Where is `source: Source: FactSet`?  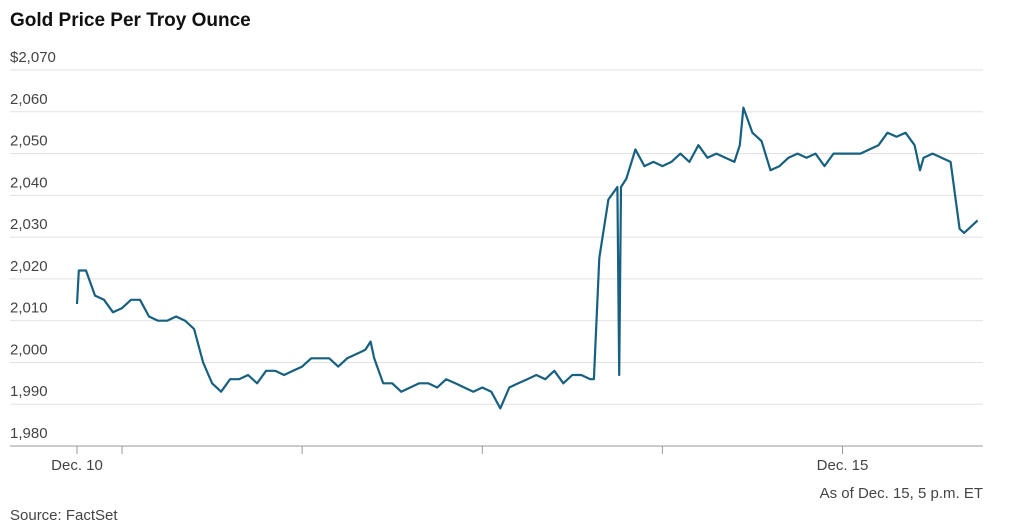
source: Source: FactSet is located at coordinates (64, 515).